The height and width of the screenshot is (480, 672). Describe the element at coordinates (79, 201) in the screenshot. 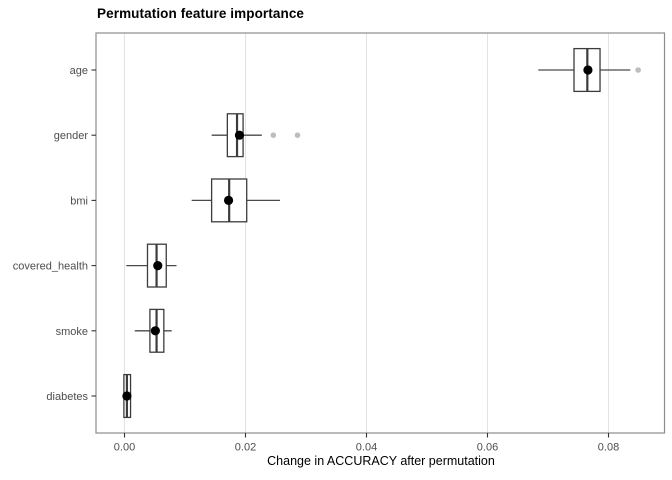

I see `y-tick-label-bmi: bmi` at that location.